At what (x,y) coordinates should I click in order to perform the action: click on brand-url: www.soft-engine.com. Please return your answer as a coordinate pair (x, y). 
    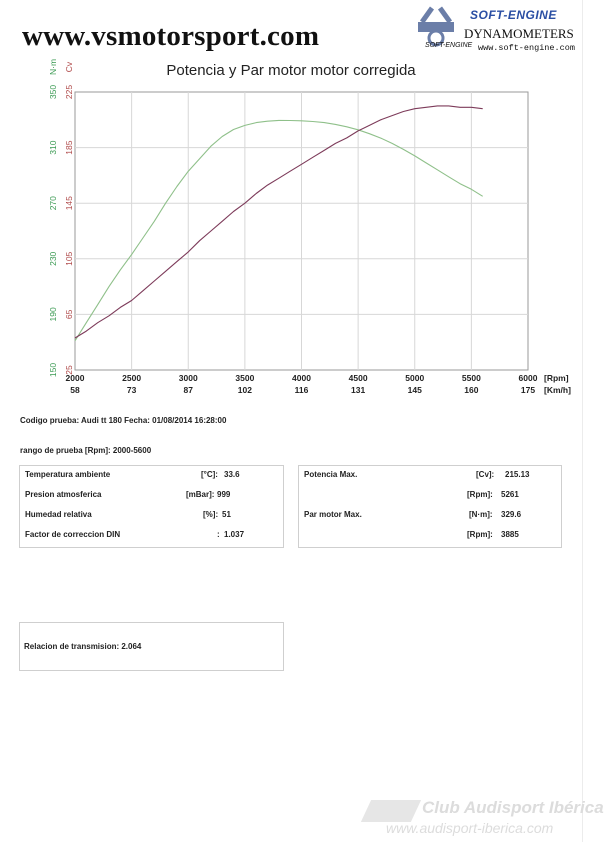
    Looking at the image, I should click on (526, 48).